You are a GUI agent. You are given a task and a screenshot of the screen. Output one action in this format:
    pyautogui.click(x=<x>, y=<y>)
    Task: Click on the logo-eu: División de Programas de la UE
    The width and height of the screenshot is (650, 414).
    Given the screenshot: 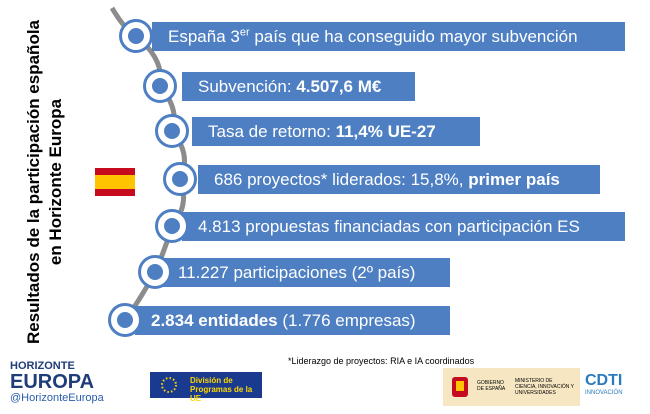 What is the action you would take?
    pyautogui.click(x=206, y=387)
    